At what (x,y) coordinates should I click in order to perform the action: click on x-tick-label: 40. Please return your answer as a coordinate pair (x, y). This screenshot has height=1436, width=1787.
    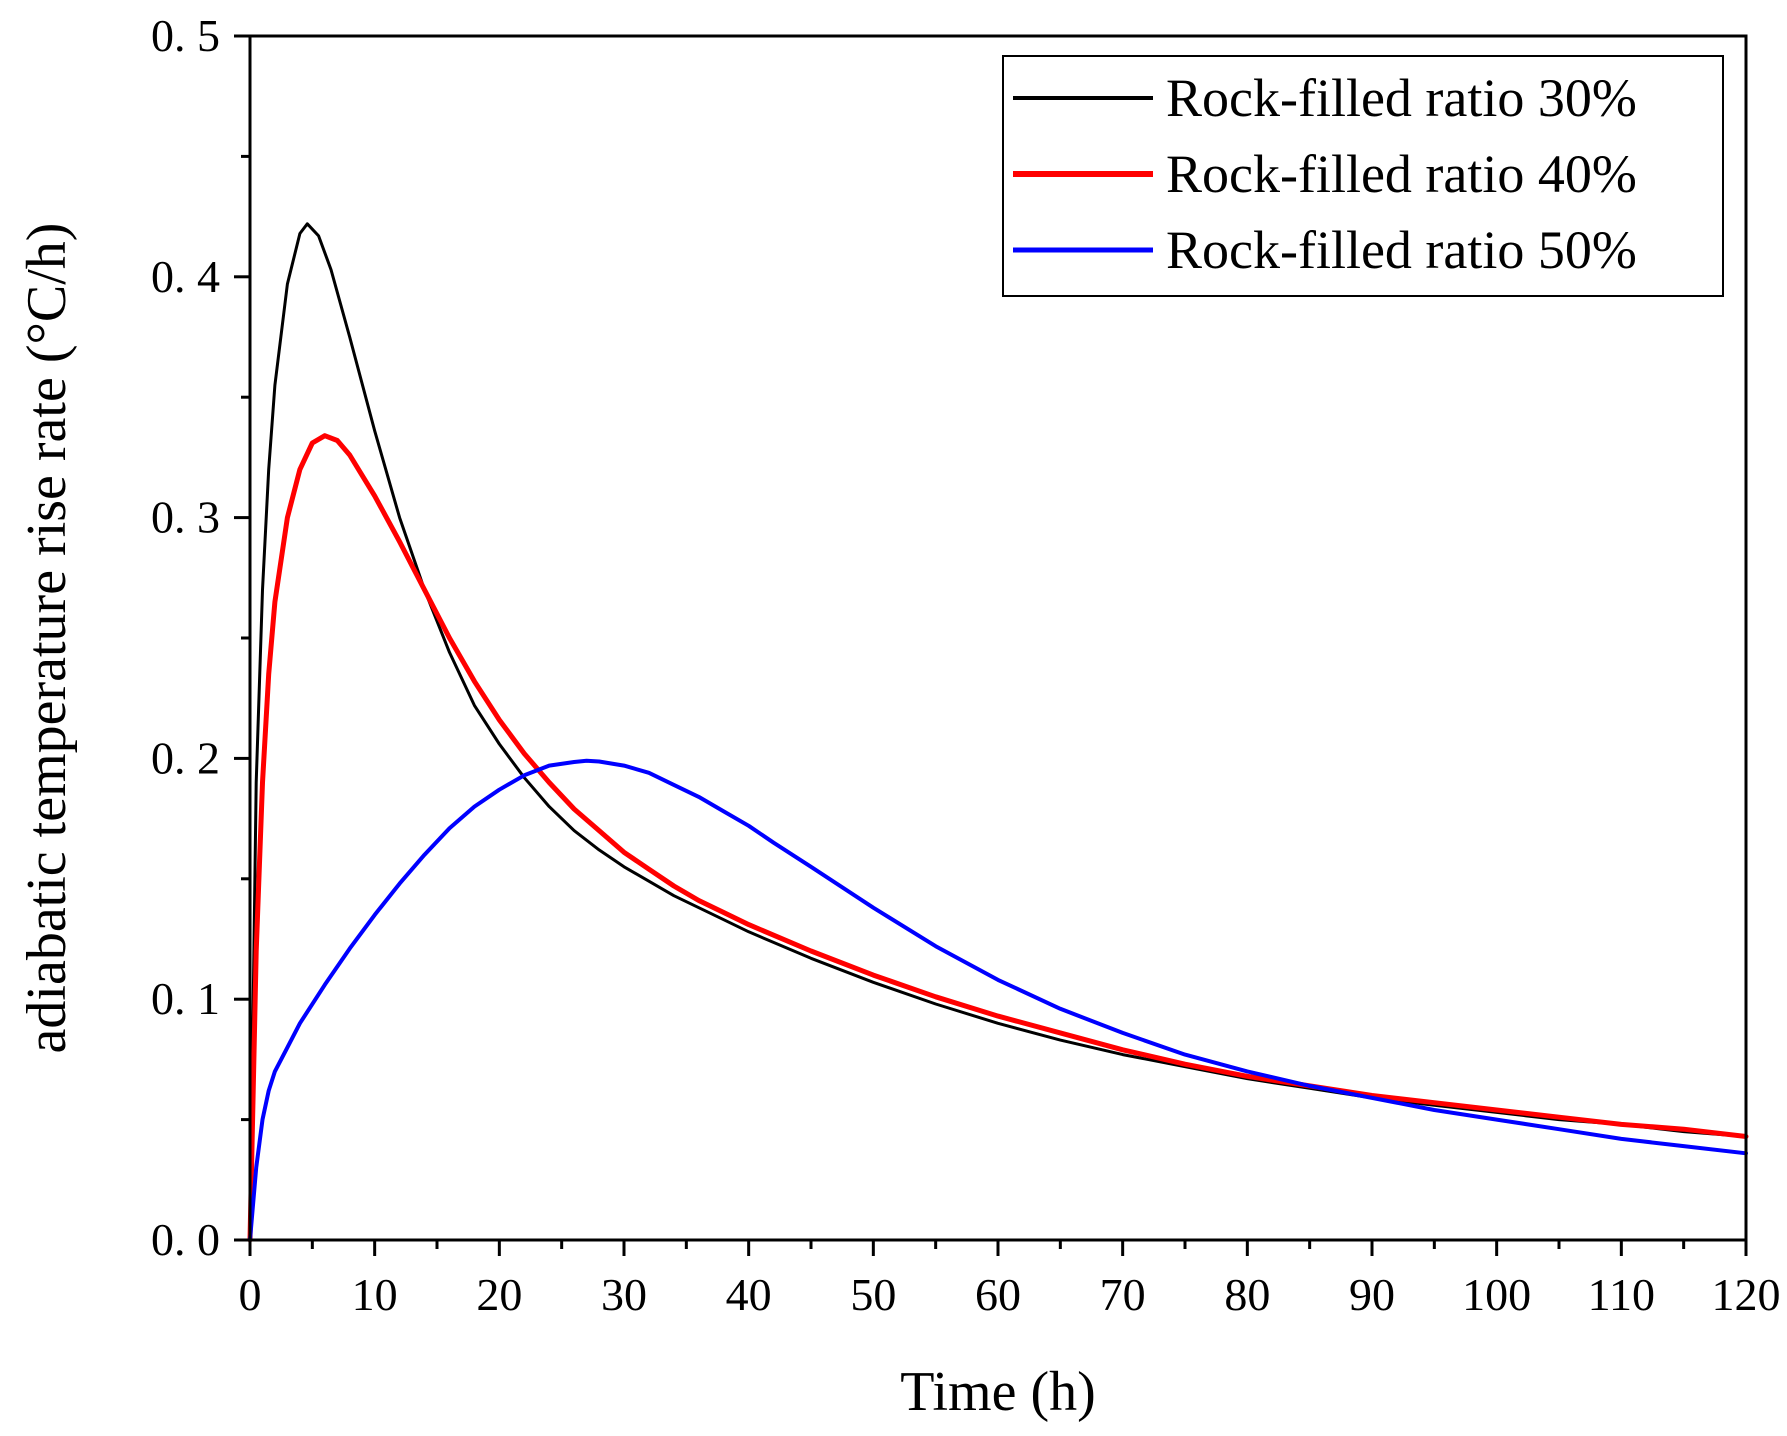
    Looking at the image, I should click on (749, 1294).